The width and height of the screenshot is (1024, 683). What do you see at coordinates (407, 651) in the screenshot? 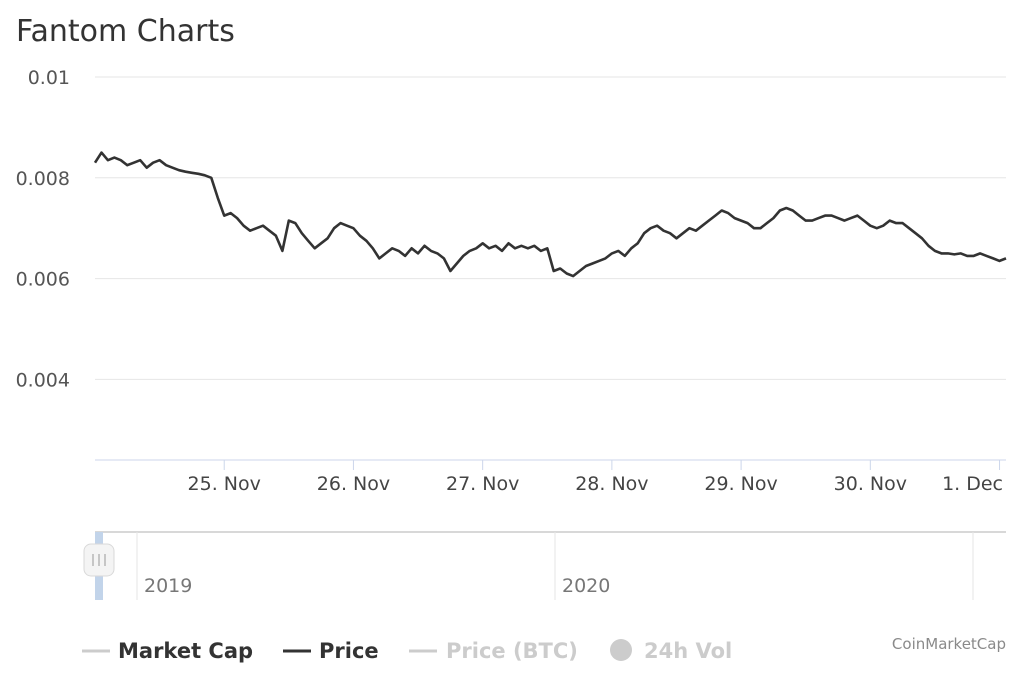
I see `legend: Market Cap Price Price (BTC) 24h Vol` at bounding box center [407, 651].